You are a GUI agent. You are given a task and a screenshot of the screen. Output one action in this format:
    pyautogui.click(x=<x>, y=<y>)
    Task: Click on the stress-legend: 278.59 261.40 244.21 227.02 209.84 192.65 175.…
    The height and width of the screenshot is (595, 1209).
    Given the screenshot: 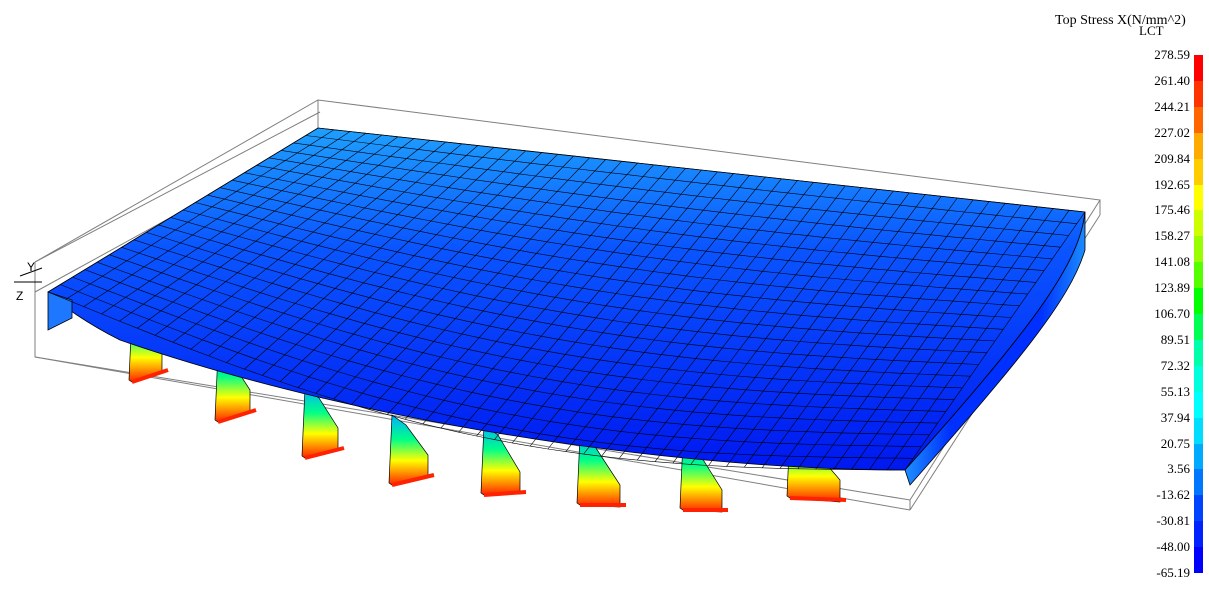 What is the action you would take?
    pyautogui.click(x=1165, y=321)
    